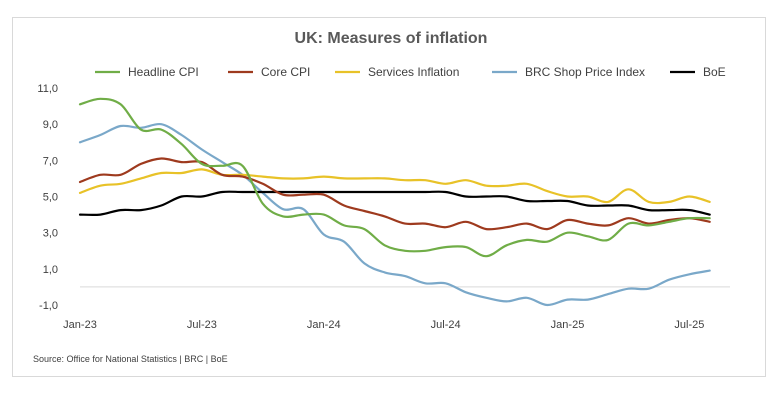 The height and width of the screenshot is (400, 782). What do you see at coordinates (714, 72) in the screenshot?
I see `legend-label: BoE` at bounding box center [714, 72].